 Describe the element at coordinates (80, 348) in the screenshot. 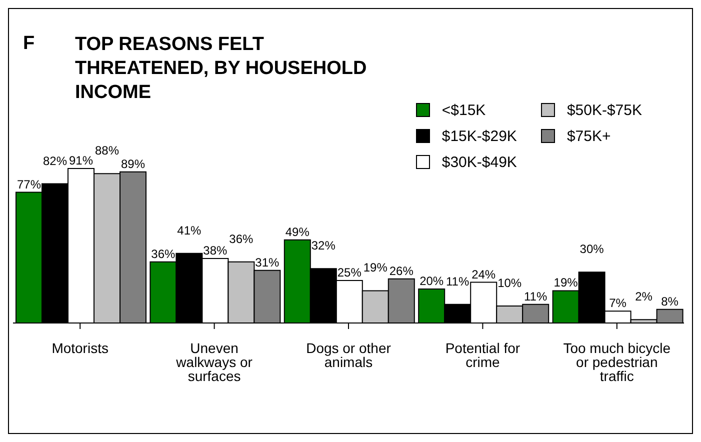

I see `x-tick-label: Motorists` at that location.